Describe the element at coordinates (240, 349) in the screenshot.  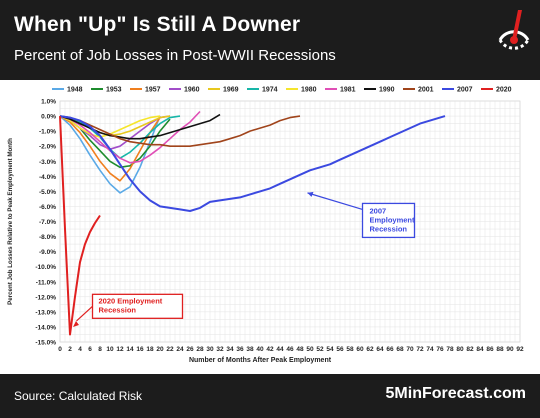
I see `x-tick-label: 36` at that location.